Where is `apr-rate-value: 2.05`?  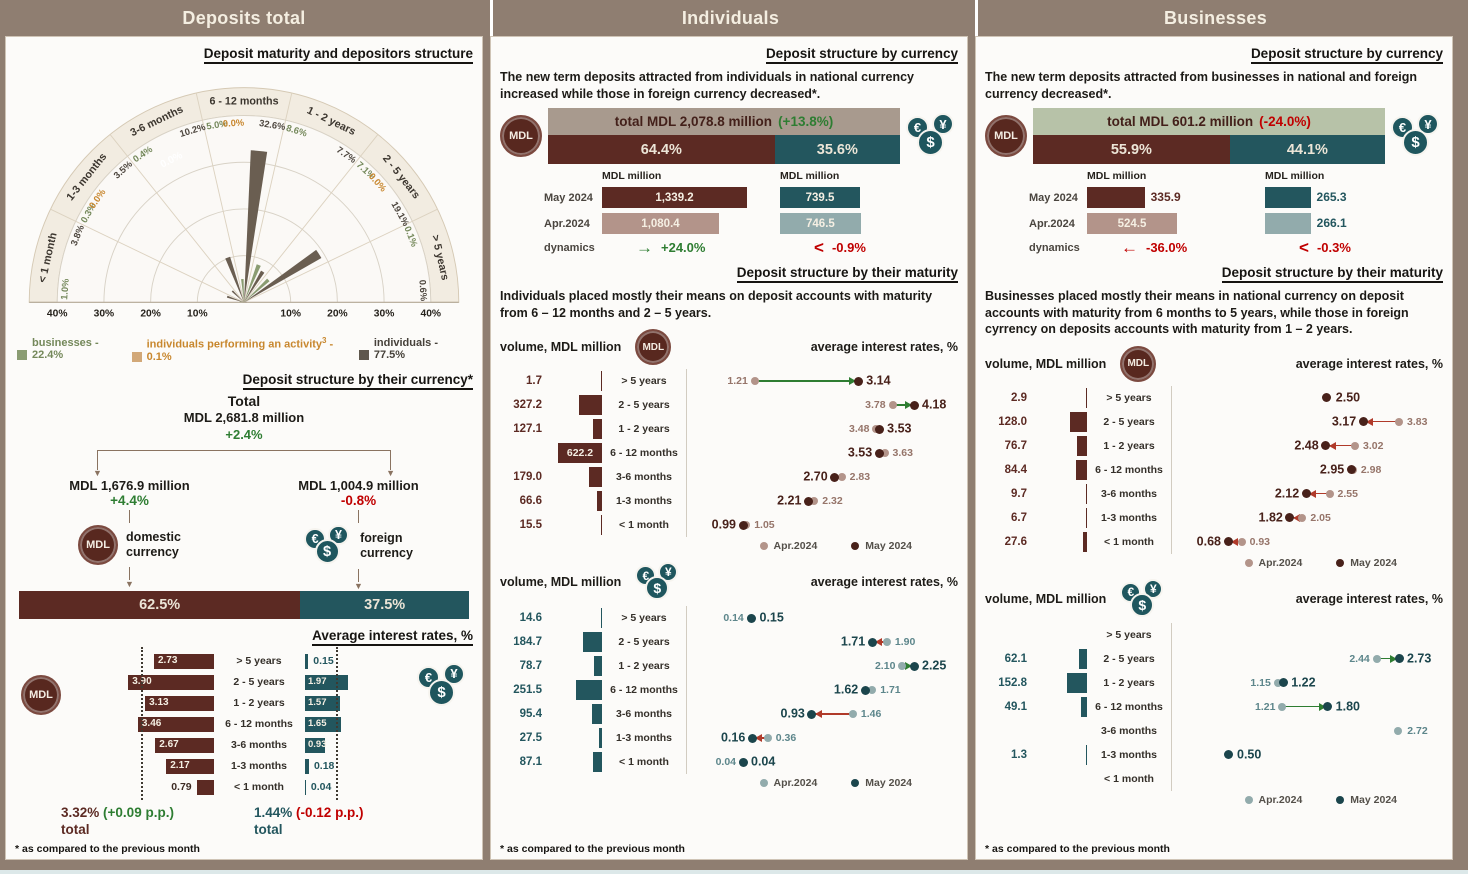 apr-rate-value: 2.05 is located at coordinates (1320, 517).